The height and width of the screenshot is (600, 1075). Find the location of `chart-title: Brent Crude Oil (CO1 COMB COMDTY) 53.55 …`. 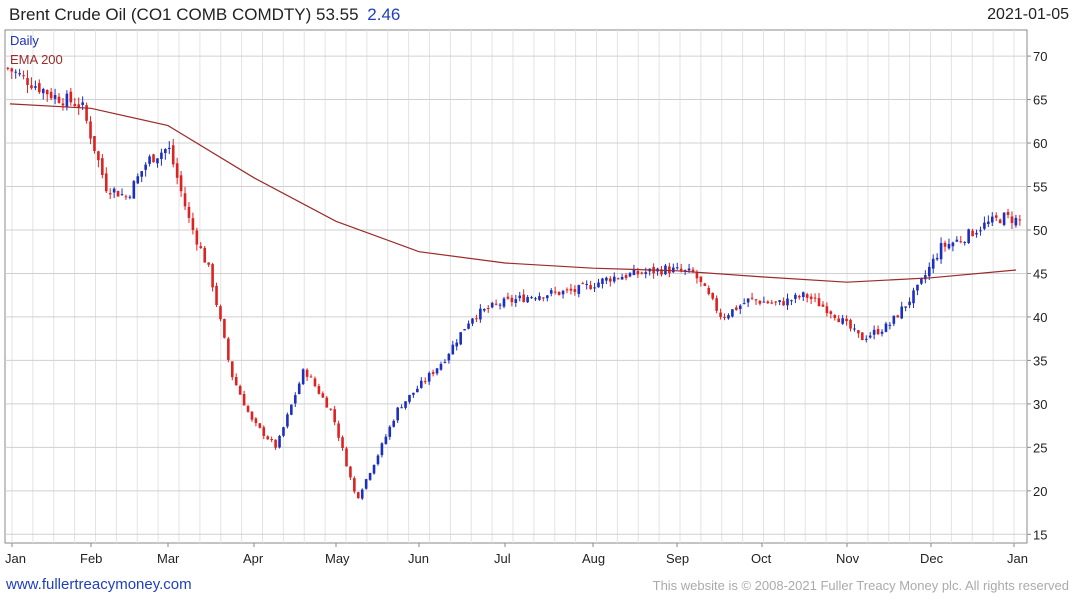

chart-title: Brent Crude Oil (CO1 COMB COMDTY) 53.55 … is located at coordinates (204, 15).